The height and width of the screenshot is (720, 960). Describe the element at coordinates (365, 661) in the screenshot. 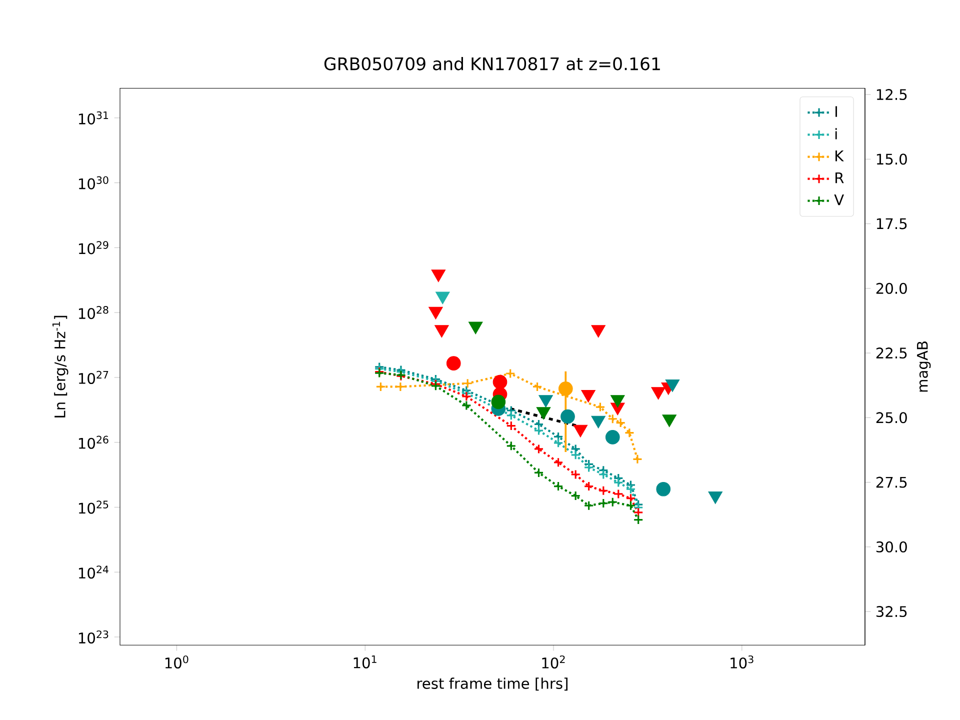

I see `x-tick-label: 10$^{1}$` at that location.